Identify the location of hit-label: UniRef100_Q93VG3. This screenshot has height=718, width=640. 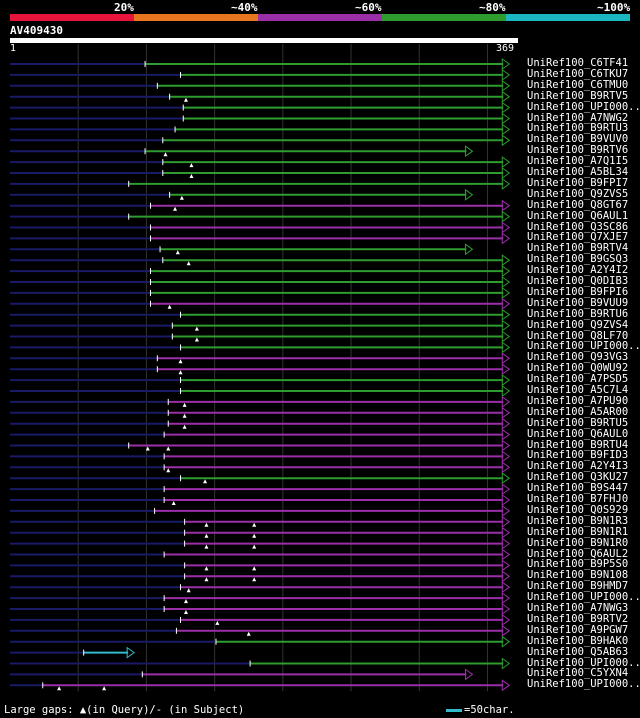
(578, 357).